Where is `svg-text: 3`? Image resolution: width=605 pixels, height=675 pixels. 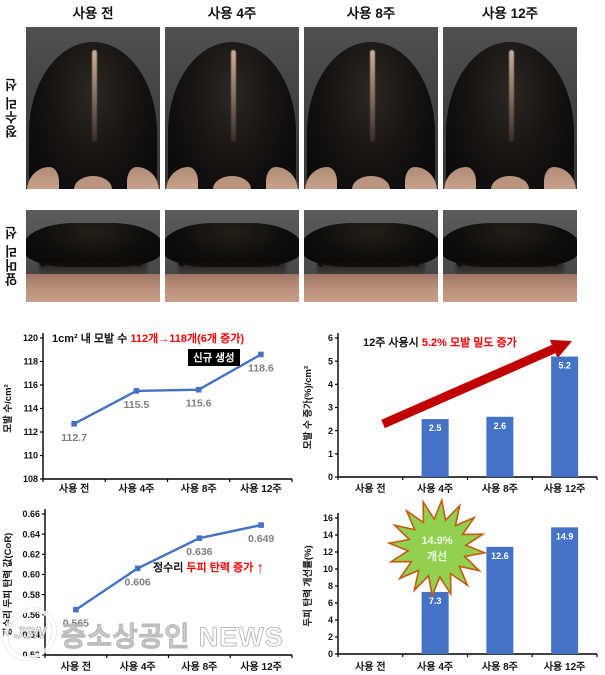 svg-text: 3 is located at coordinates (330, 408).